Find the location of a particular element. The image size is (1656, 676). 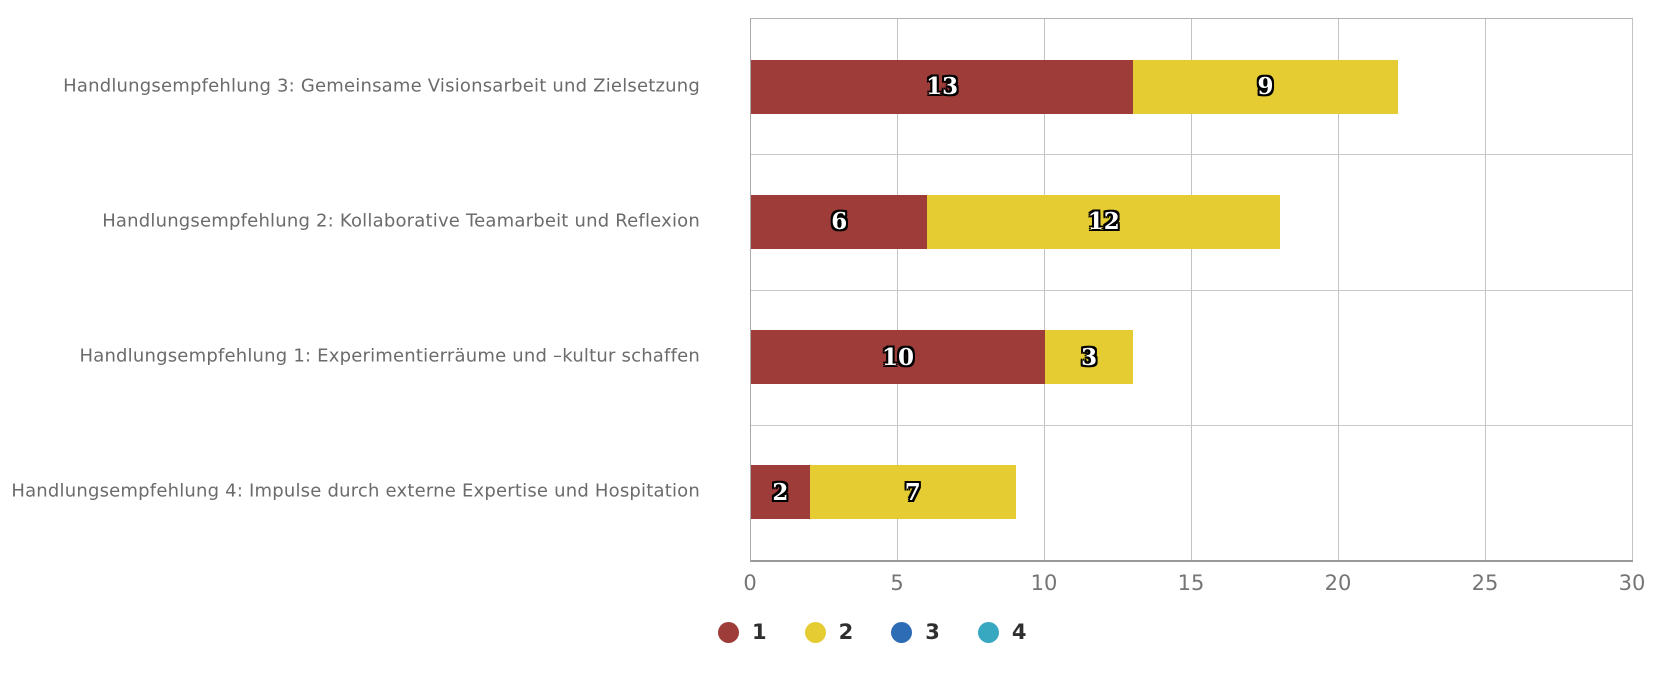

bar-value-label: 10 is located at coordinates (897, 357).